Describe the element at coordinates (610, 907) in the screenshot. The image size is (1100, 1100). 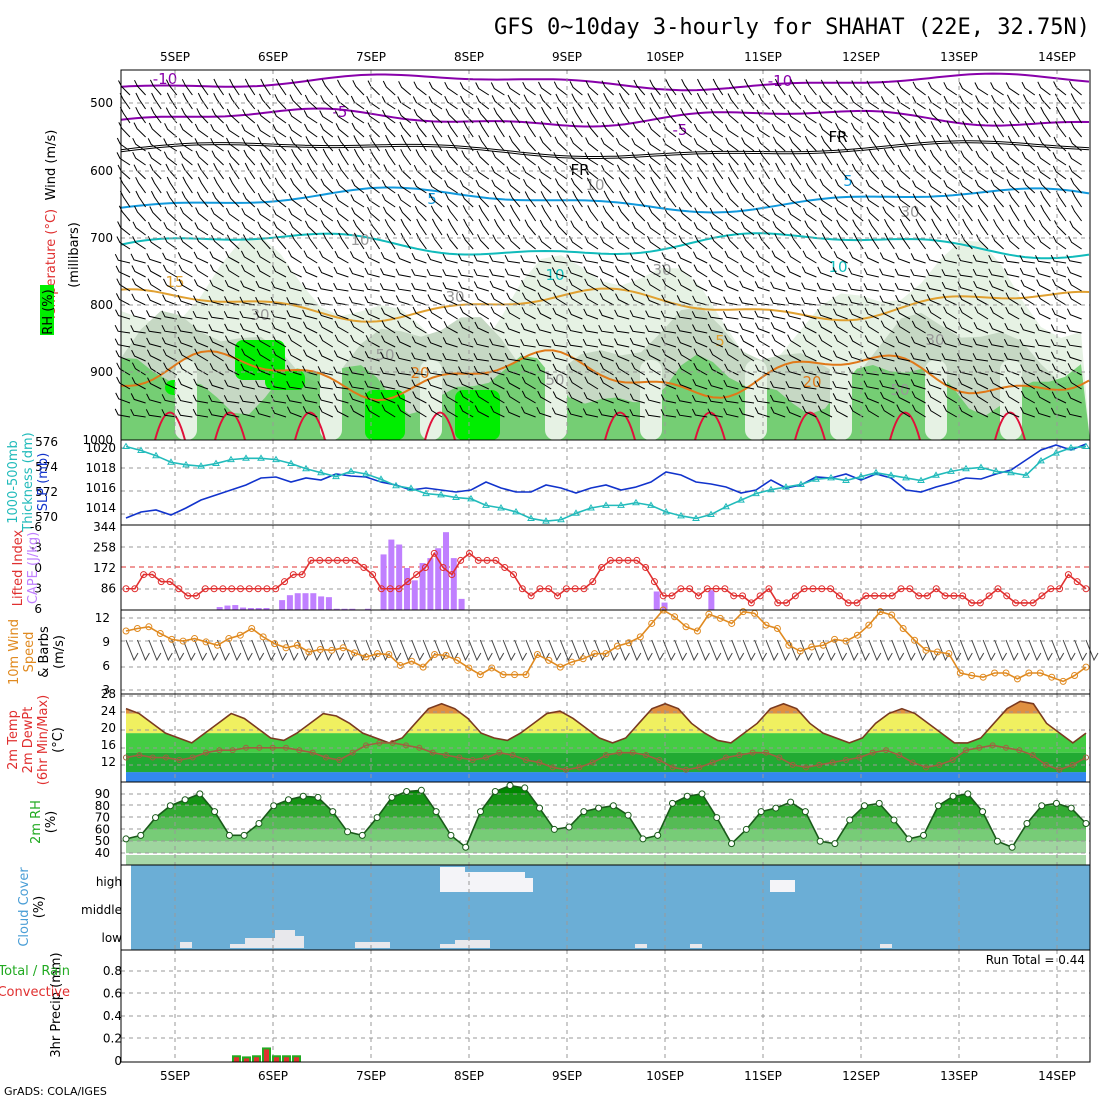
I see `cloud-bg` at that location.